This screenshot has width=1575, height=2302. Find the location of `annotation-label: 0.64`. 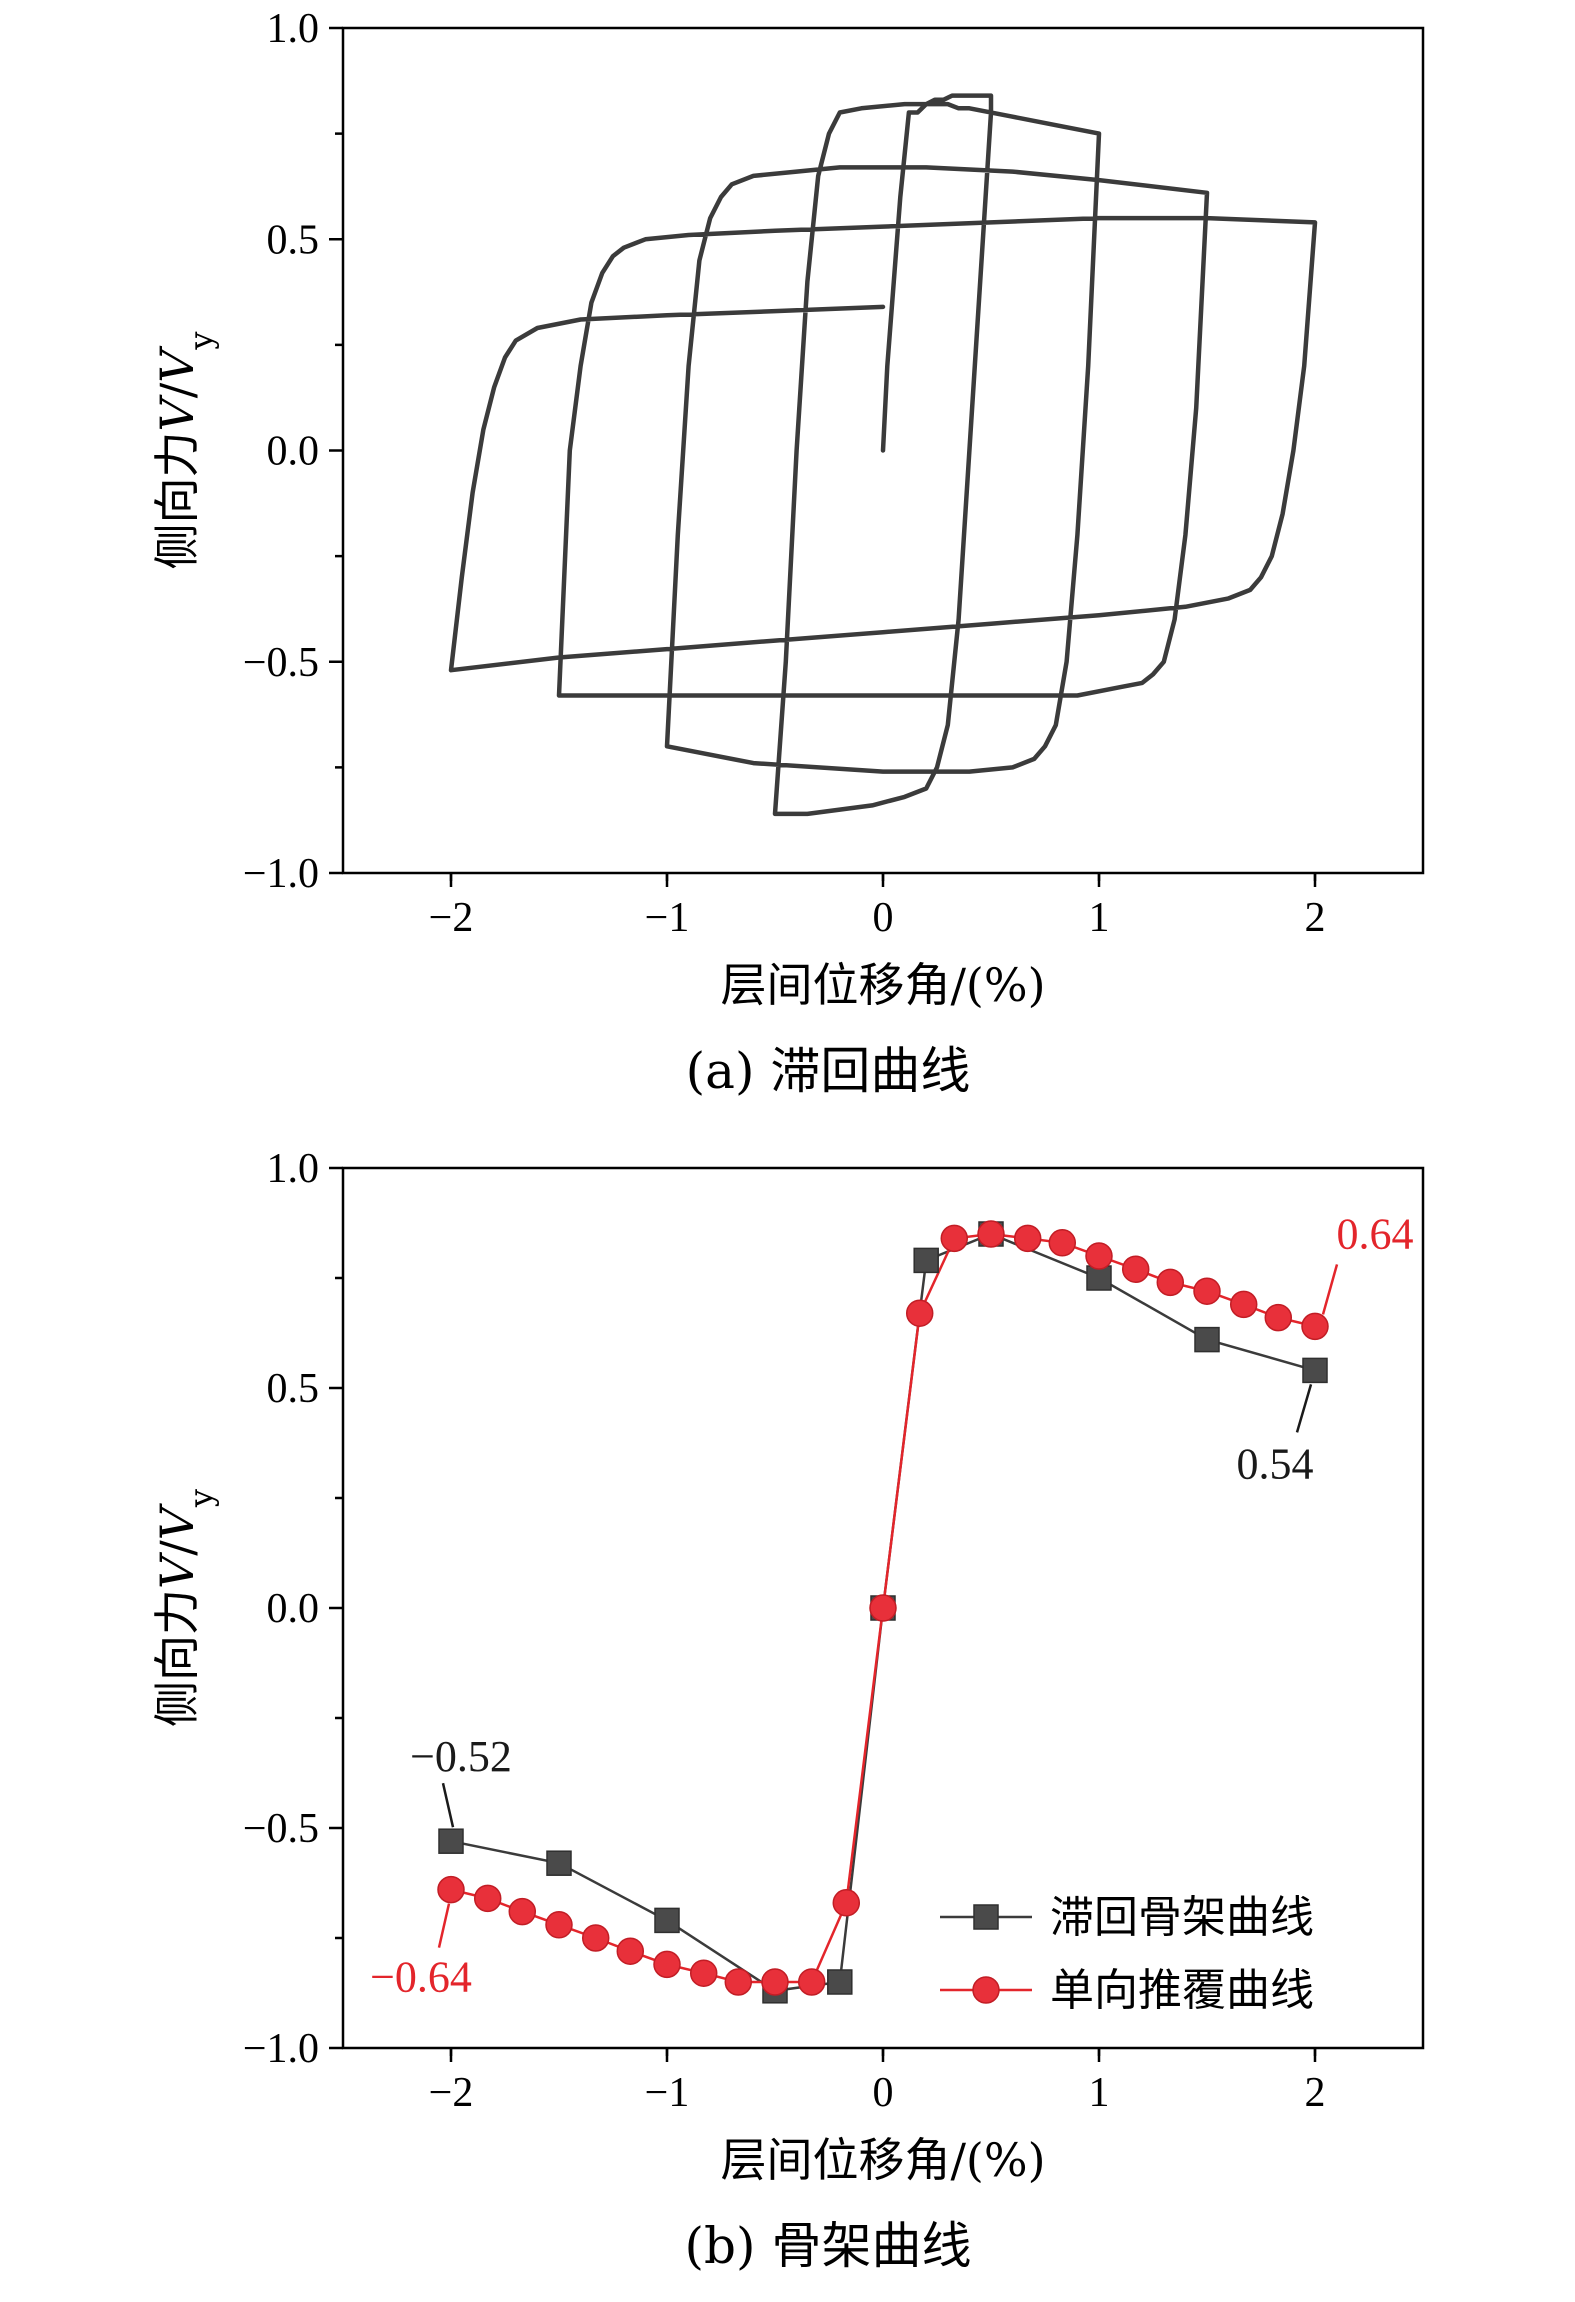

annotation-label: 0.64 is located at coordinates (1375, 1233).